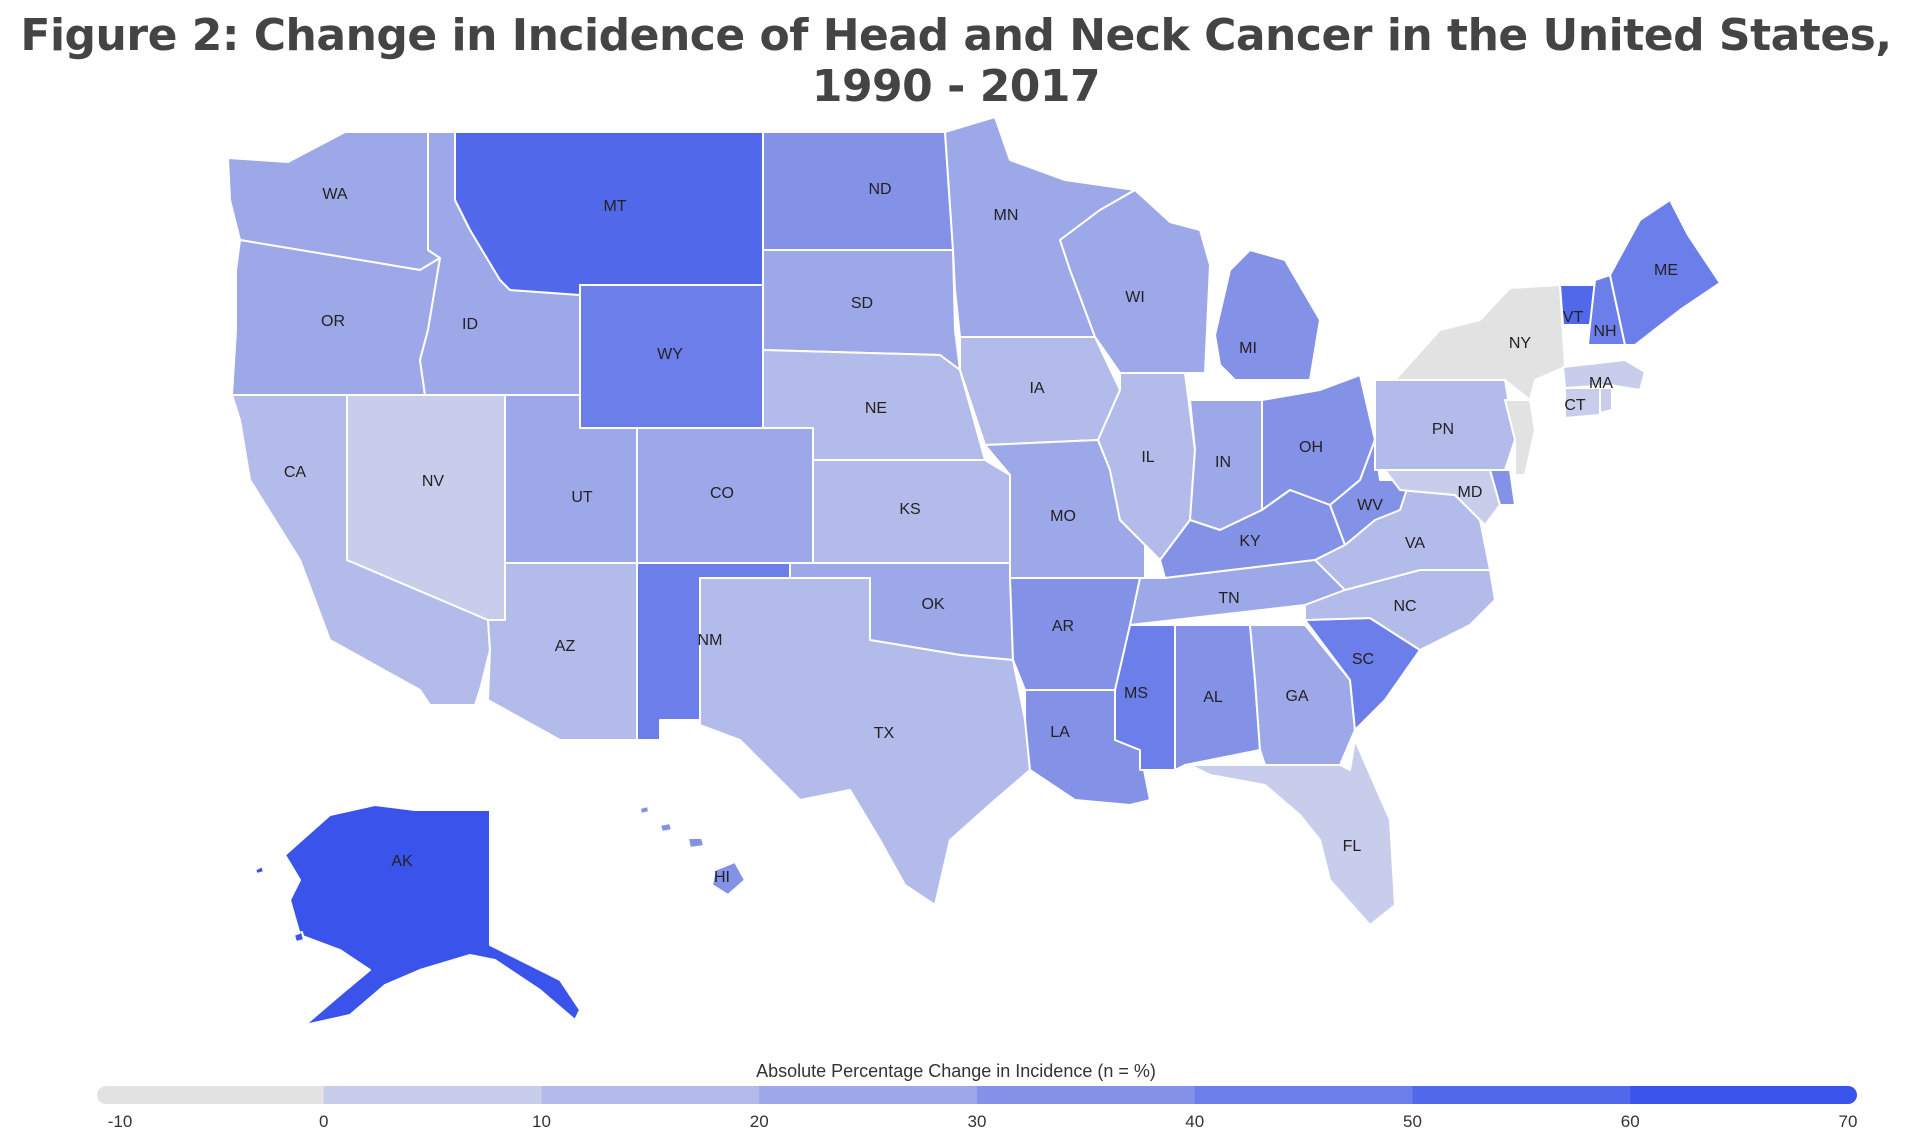  What do you see at coordinates (1311, 447) in the screenshot?
I see `state-label-oh: OH` at bounding box center [1311, 447].